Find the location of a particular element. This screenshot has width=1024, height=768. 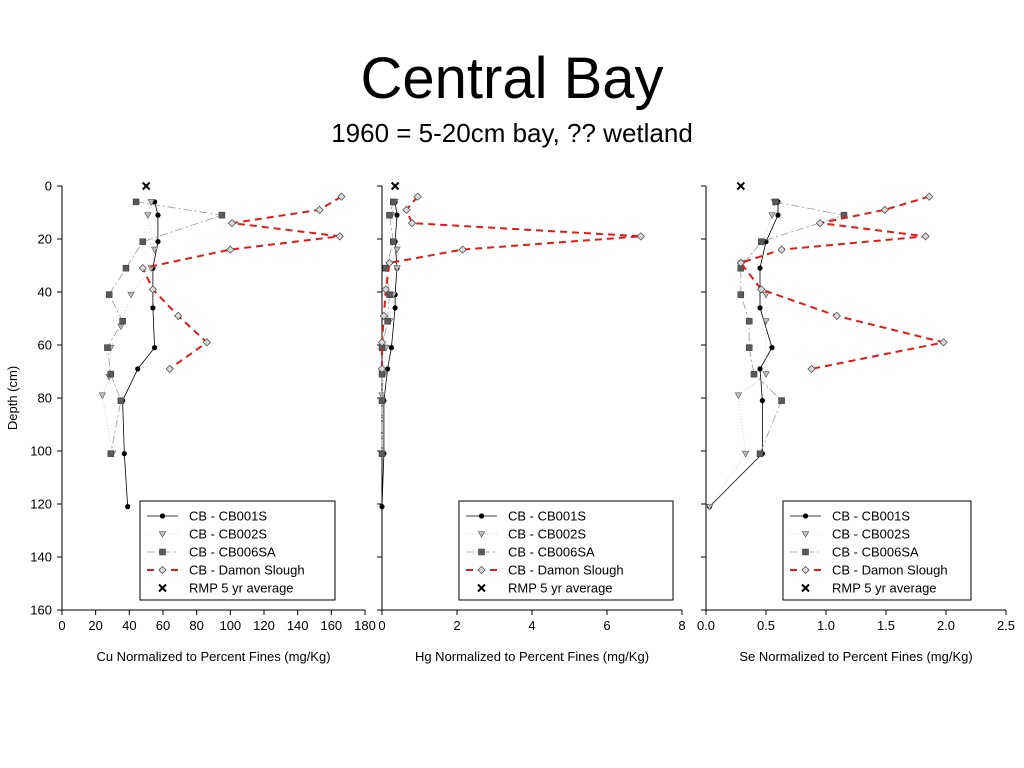

x-tick-label: 2.0 is located at coordinates (946, 625).